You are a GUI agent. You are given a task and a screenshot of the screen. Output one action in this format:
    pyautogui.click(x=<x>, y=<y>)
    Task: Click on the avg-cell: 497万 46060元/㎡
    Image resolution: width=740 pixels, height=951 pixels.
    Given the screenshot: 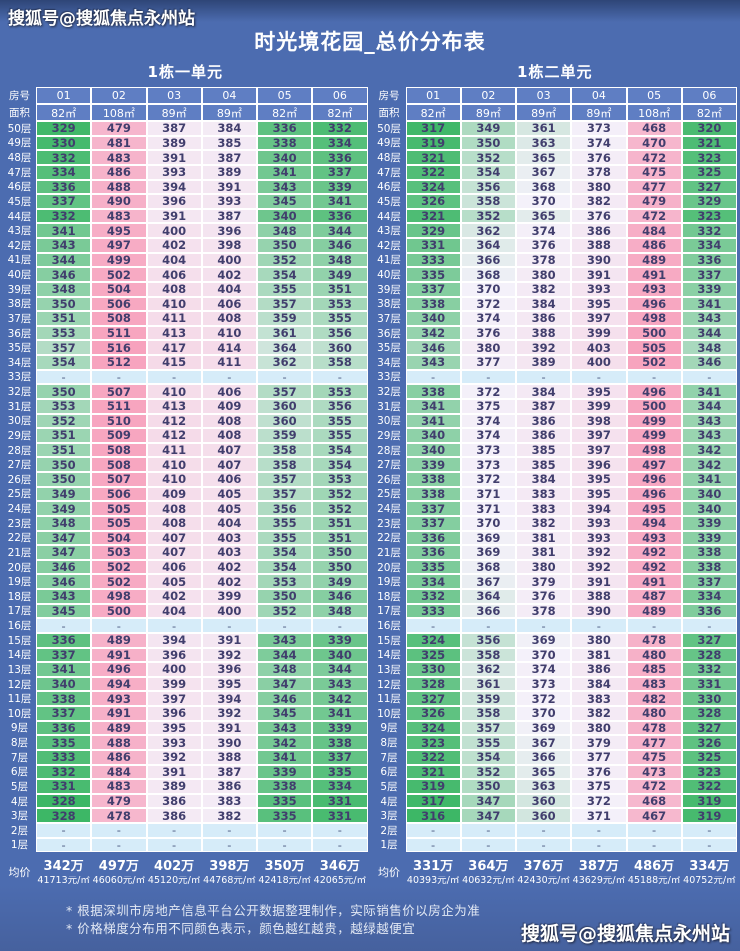 What is the action you would take?
    pyautogui.click(x=118, y=872)
    